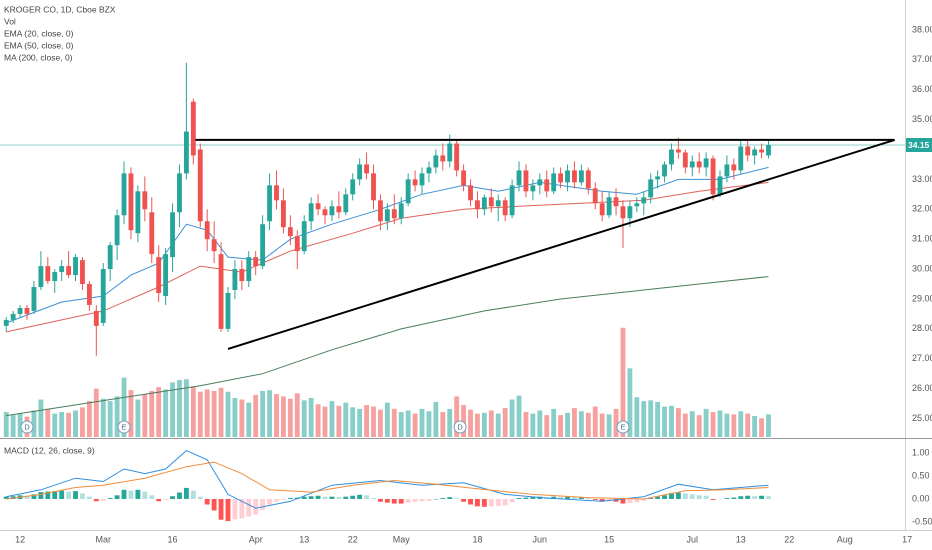  Describe the element at coordinates (387, 480) in the screenshot. I see `macd-line` at that location.